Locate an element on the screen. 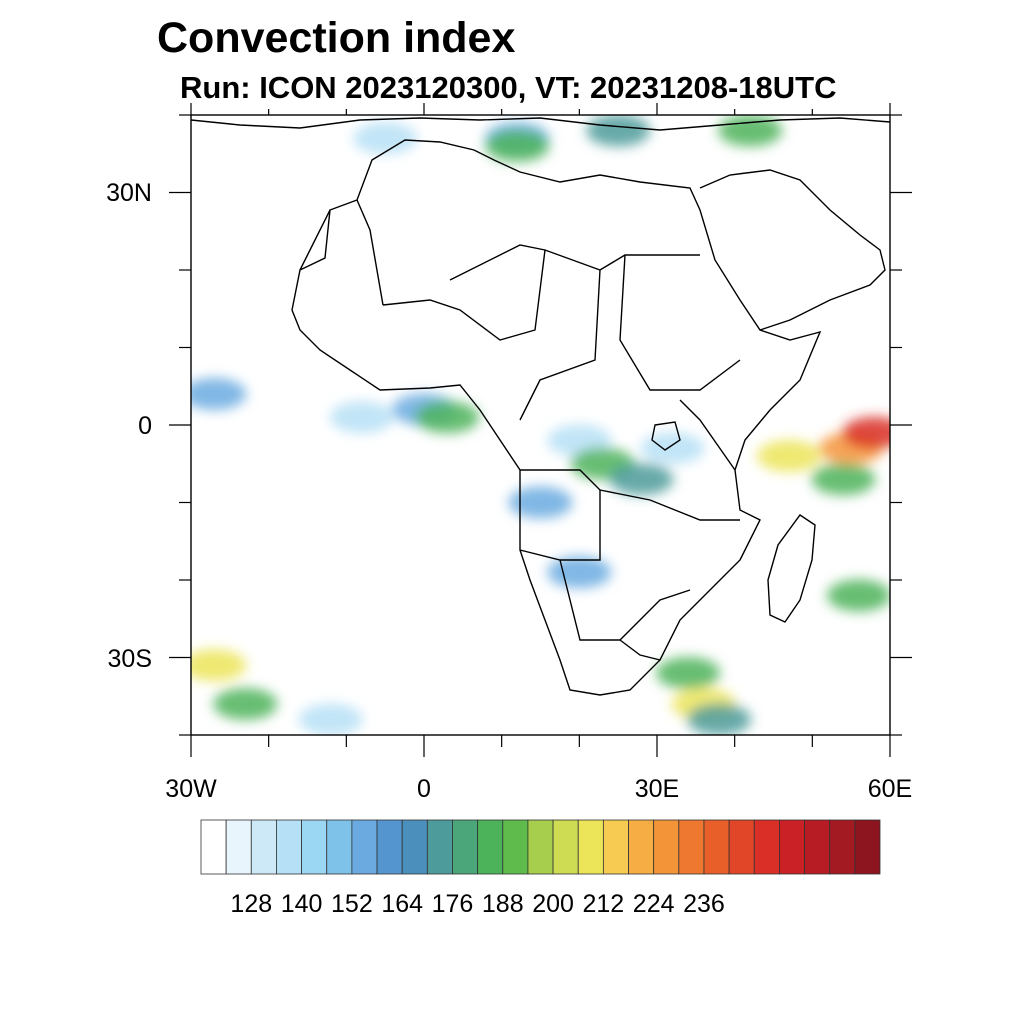 Image resolution: width=1024 pixels, height=1024 pixels. colorbar-label: 224 is located at coordinates (654, 904).